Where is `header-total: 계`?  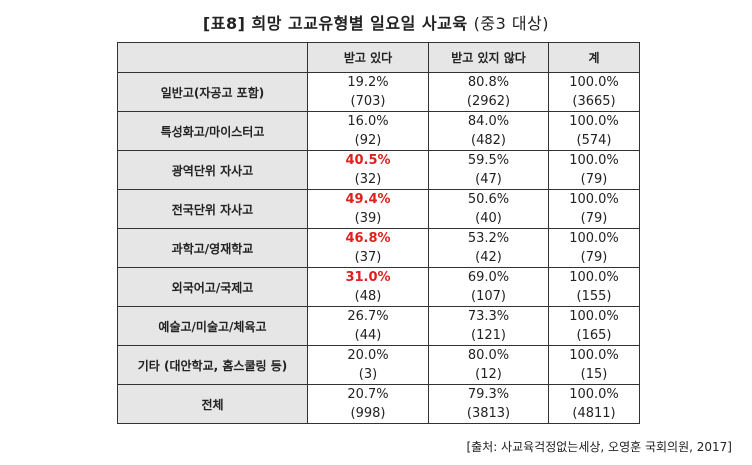
header-total: 계 is located at coordinates (594, 57).